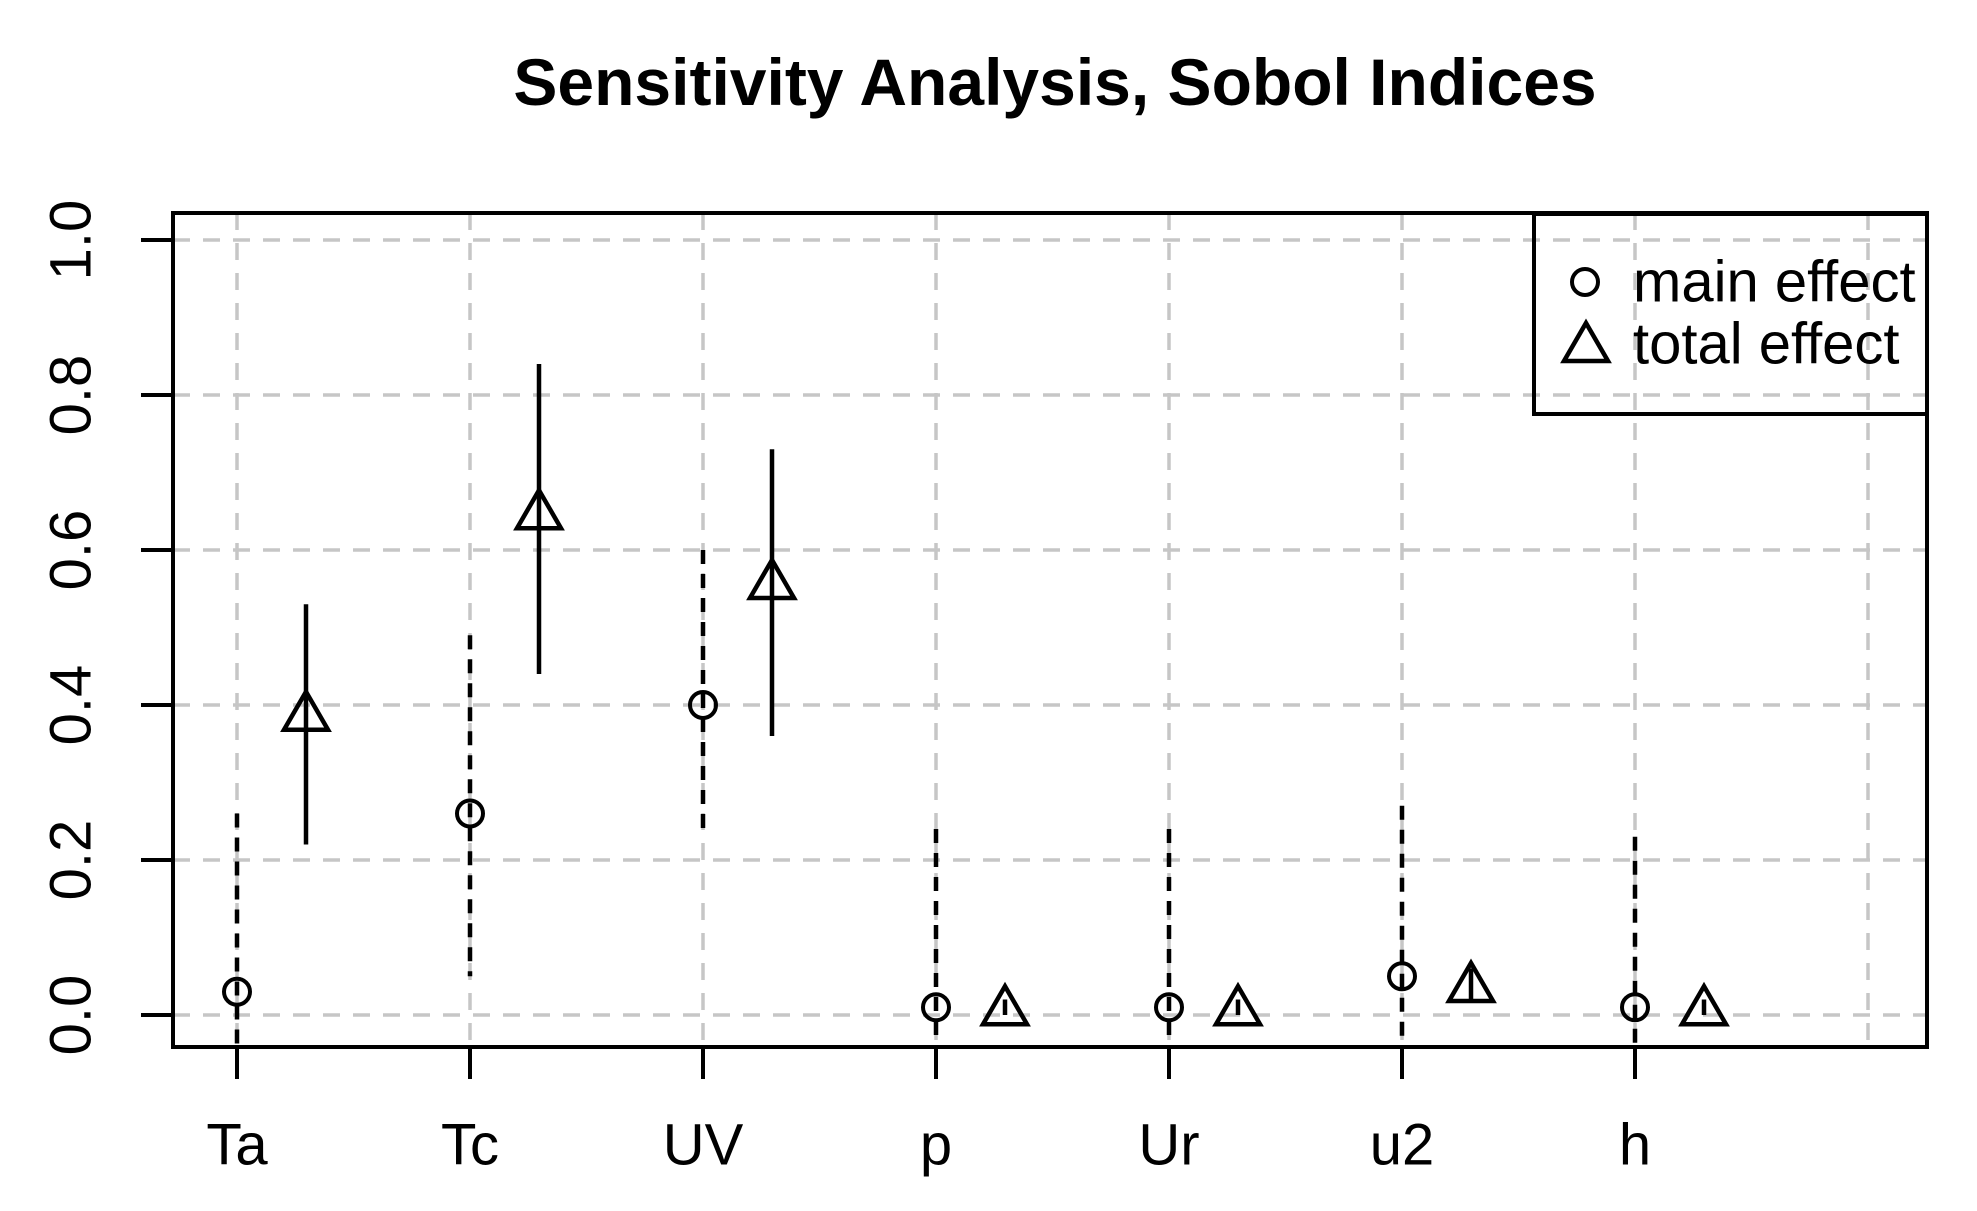  I want to click on legend-main-effect-label: main effect, so click(1774, 282).